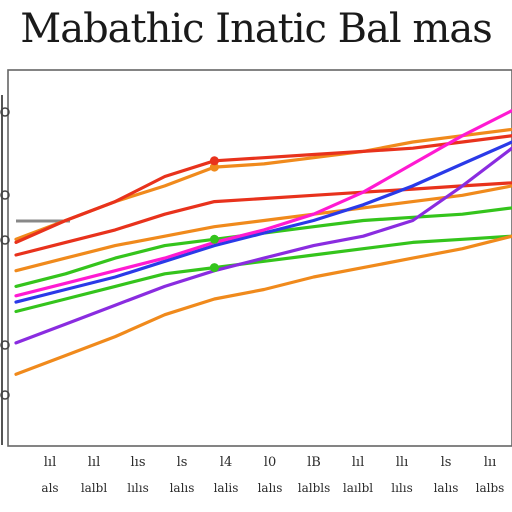 The width and height of the screenshot is (512, 512). Describe the element at coordinates (270, 462) in the screenshot. I see `x-tick-label: l0` at that location.